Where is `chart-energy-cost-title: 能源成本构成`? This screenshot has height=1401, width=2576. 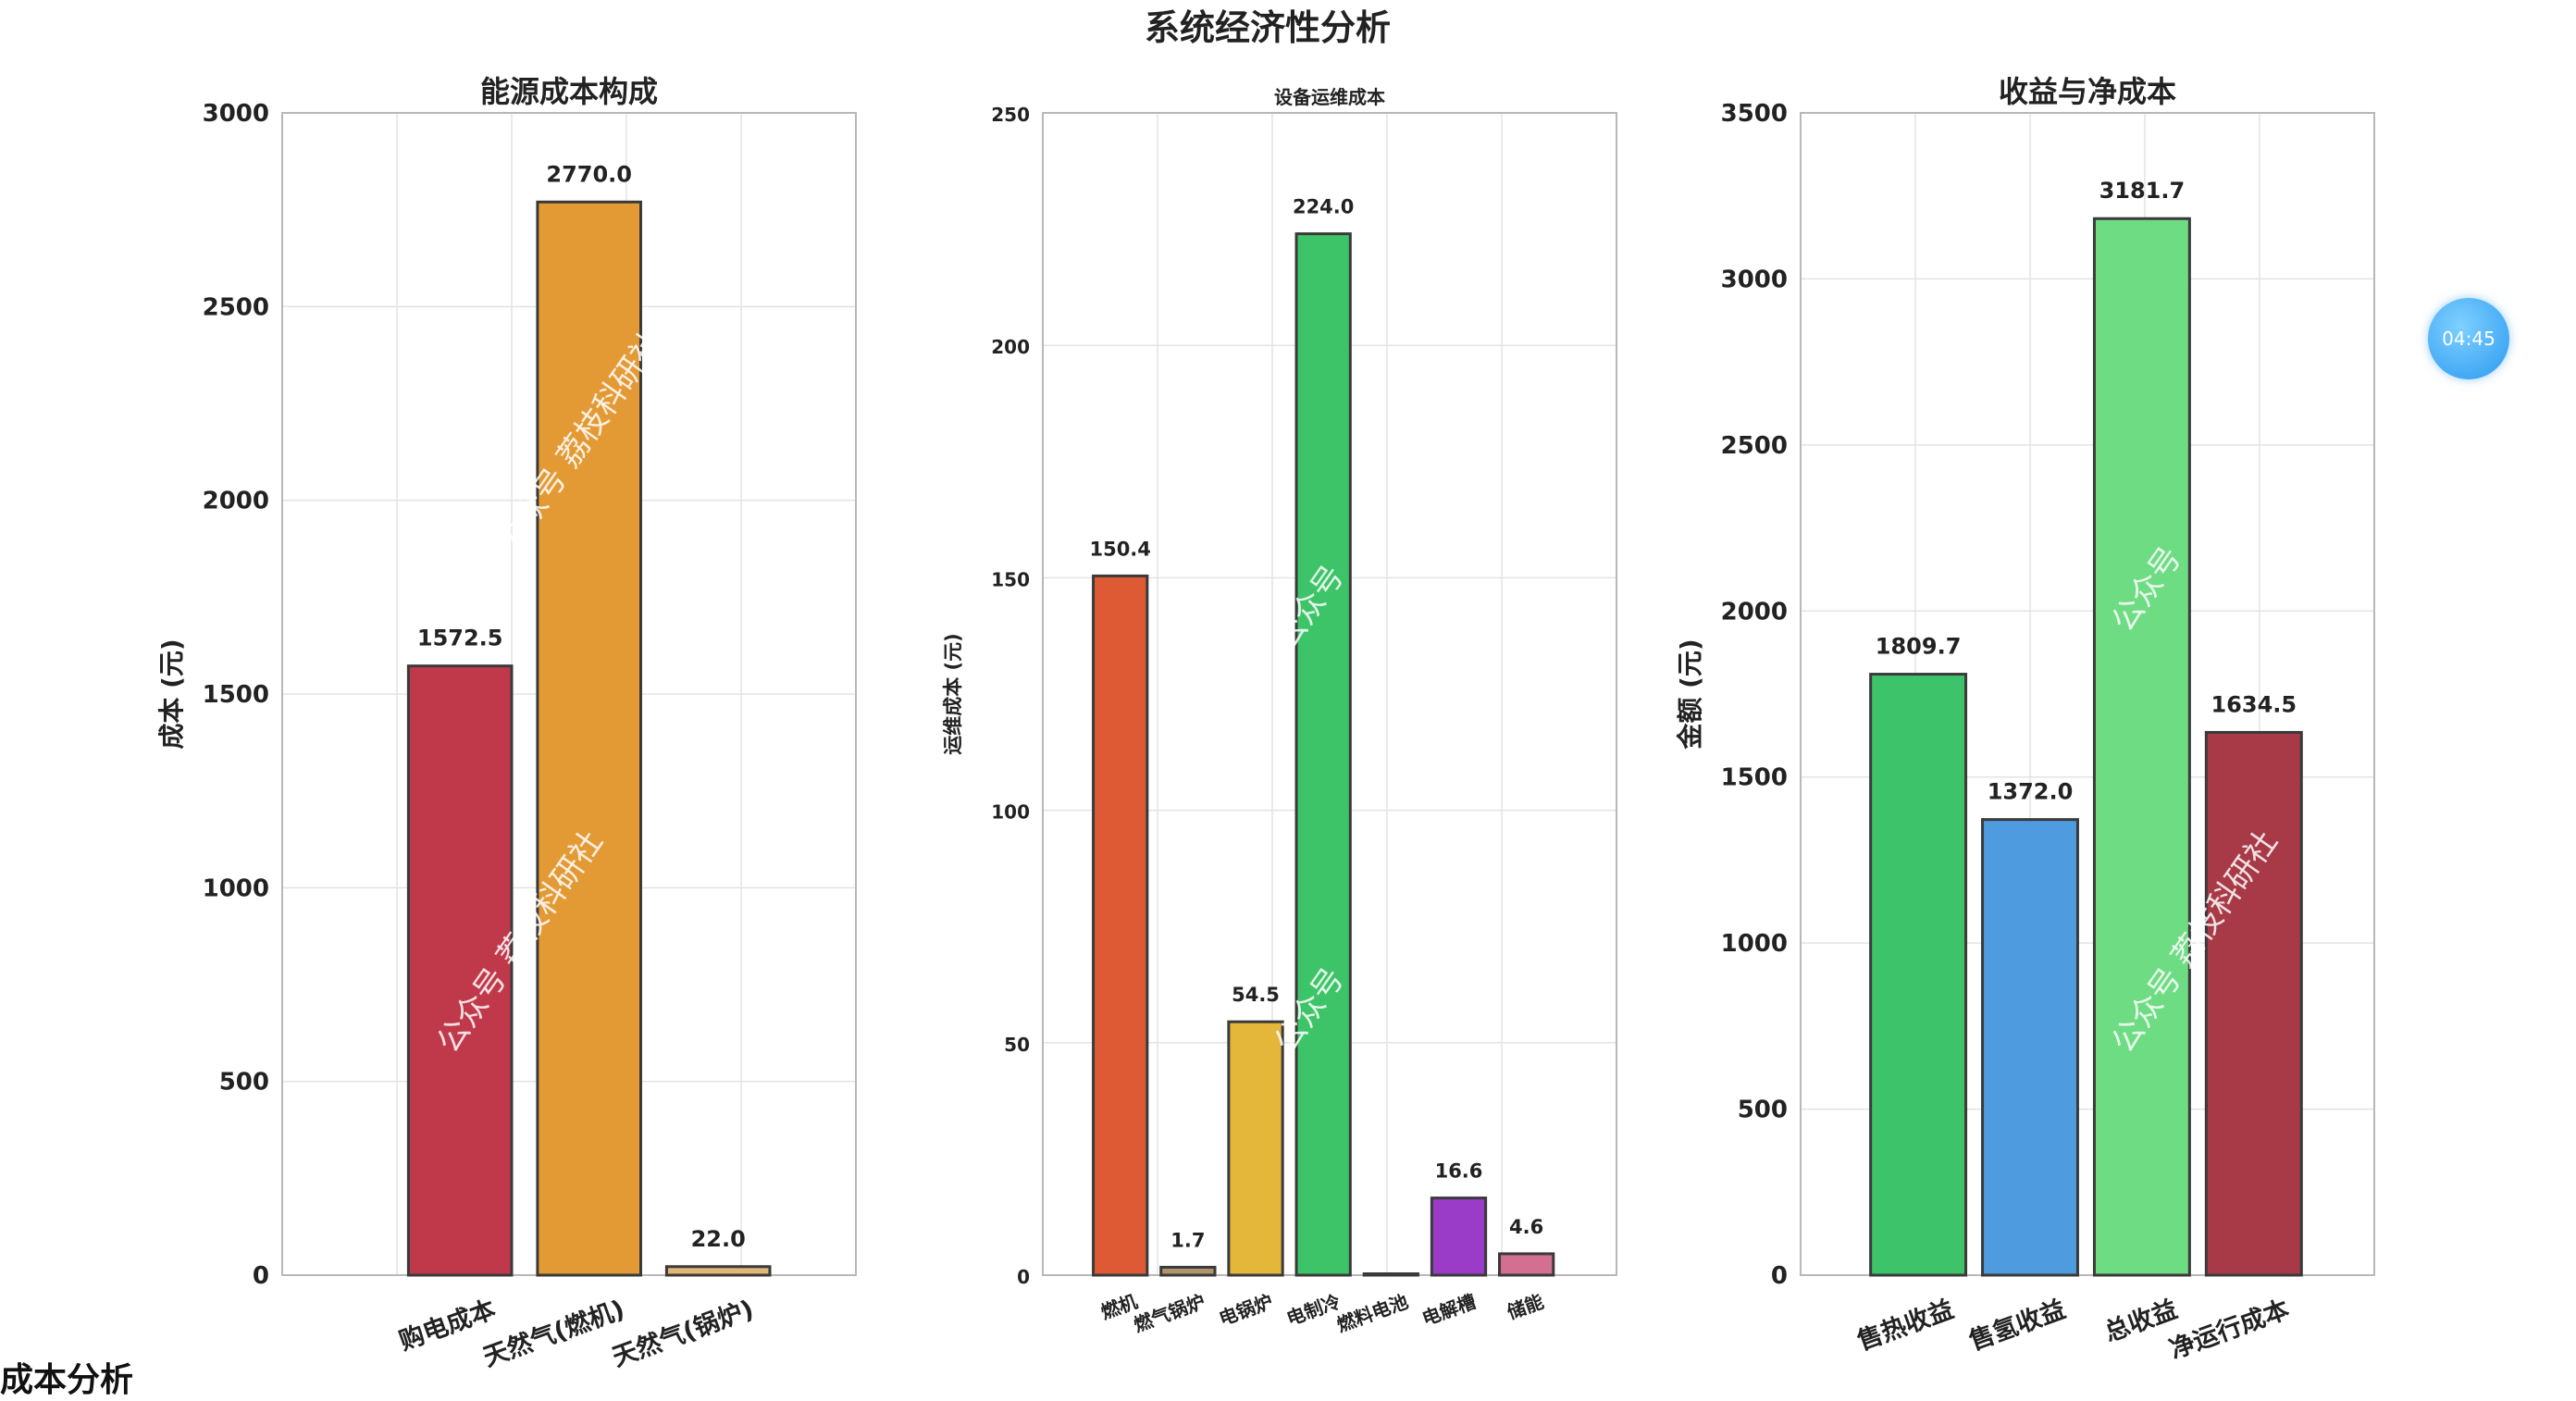
chart-energy-cost-title: 能源成本构成 is located at coordinates (569, 91).